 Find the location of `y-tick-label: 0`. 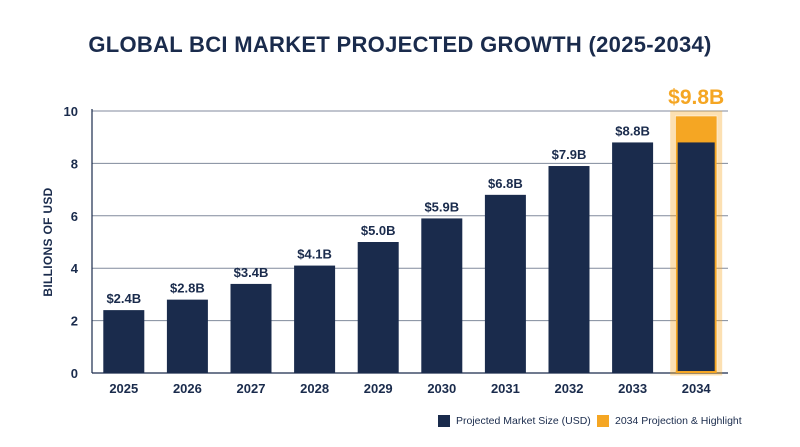

y-tick-label: 0 is located at coordinates (74, 373).